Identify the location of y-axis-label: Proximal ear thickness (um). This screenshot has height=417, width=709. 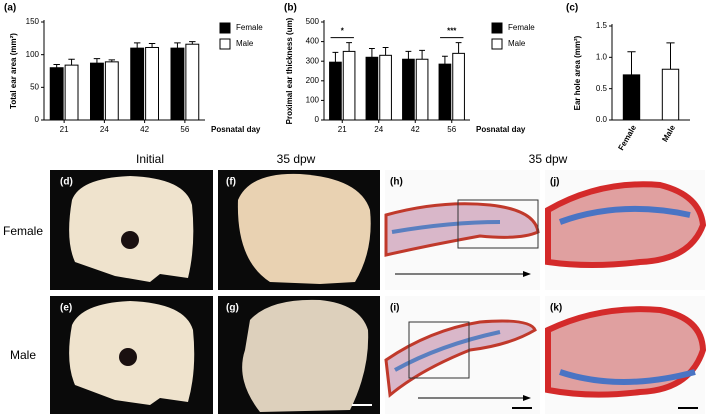
(289, 70).